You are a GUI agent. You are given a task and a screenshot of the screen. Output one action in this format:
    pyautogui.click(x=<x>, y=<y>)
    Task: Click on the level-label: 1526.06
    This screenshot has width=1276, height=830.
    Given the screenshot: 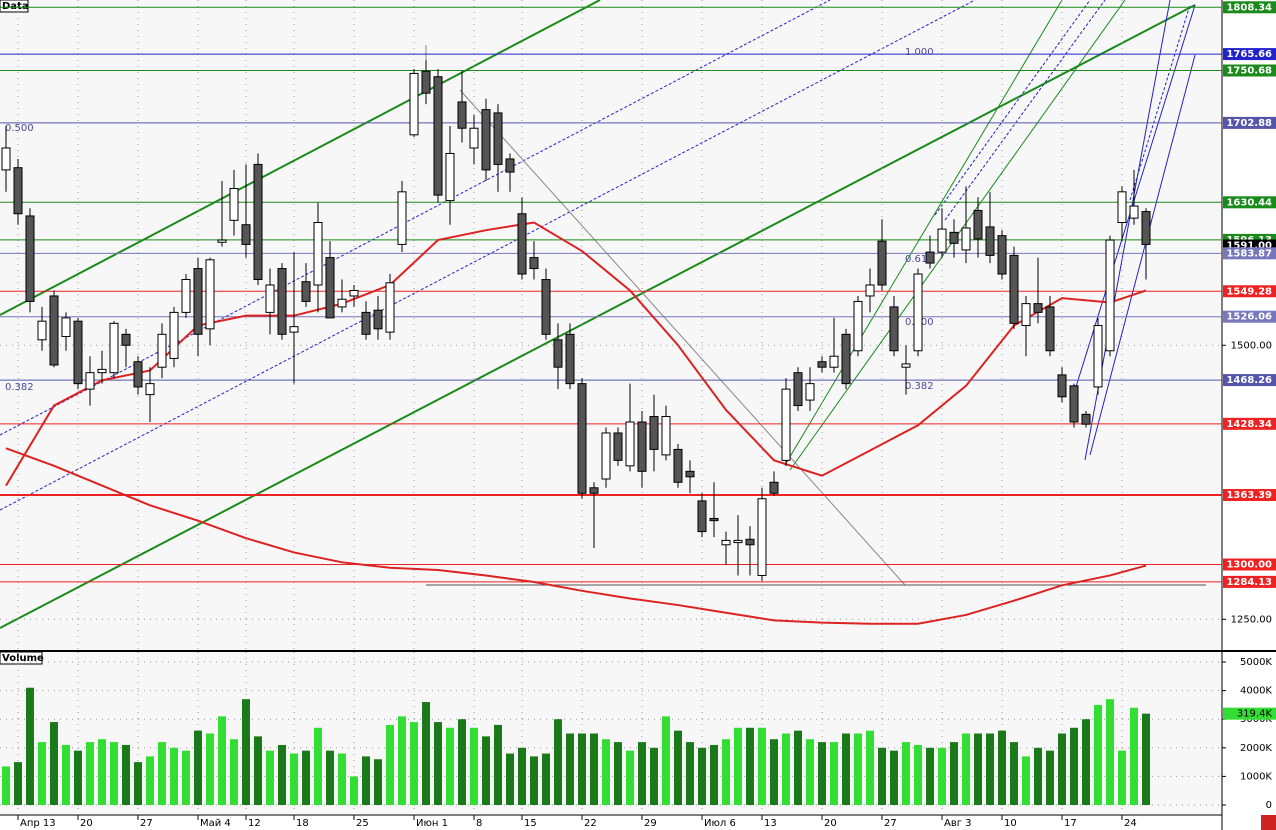 What is the action you would take?
    pyautogui.click(x=1249, y=317)
    